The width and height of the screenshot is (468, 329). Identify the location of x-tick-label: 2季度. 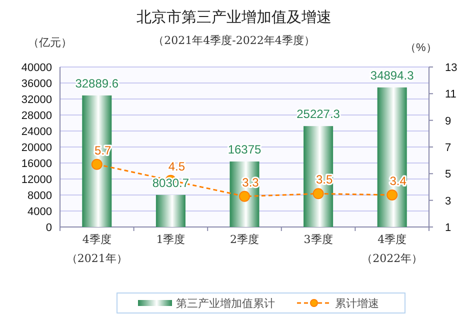
(244, 239).